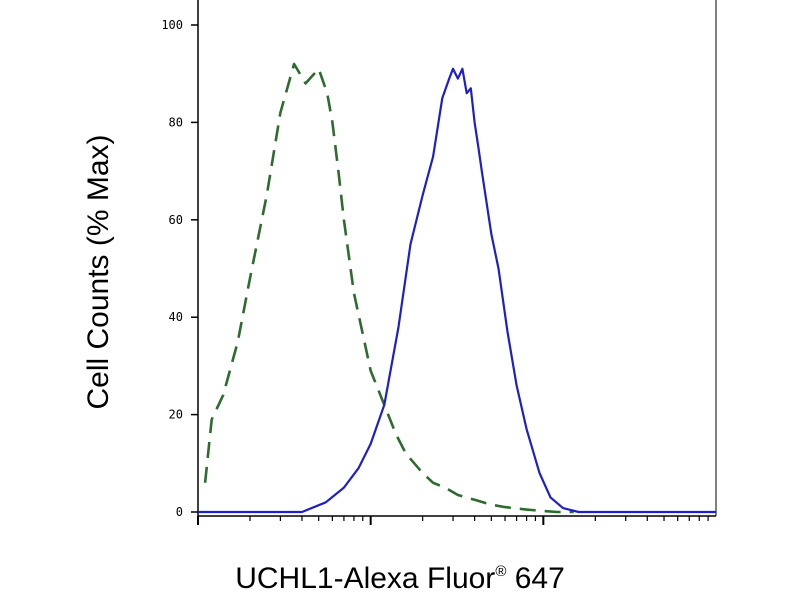 The height and width of the screenshot is (600, 800). What do you see at coordinates (176, 220) in the screenshot?
I see `y-tick-label: 60` at bounding box center [176, 220].